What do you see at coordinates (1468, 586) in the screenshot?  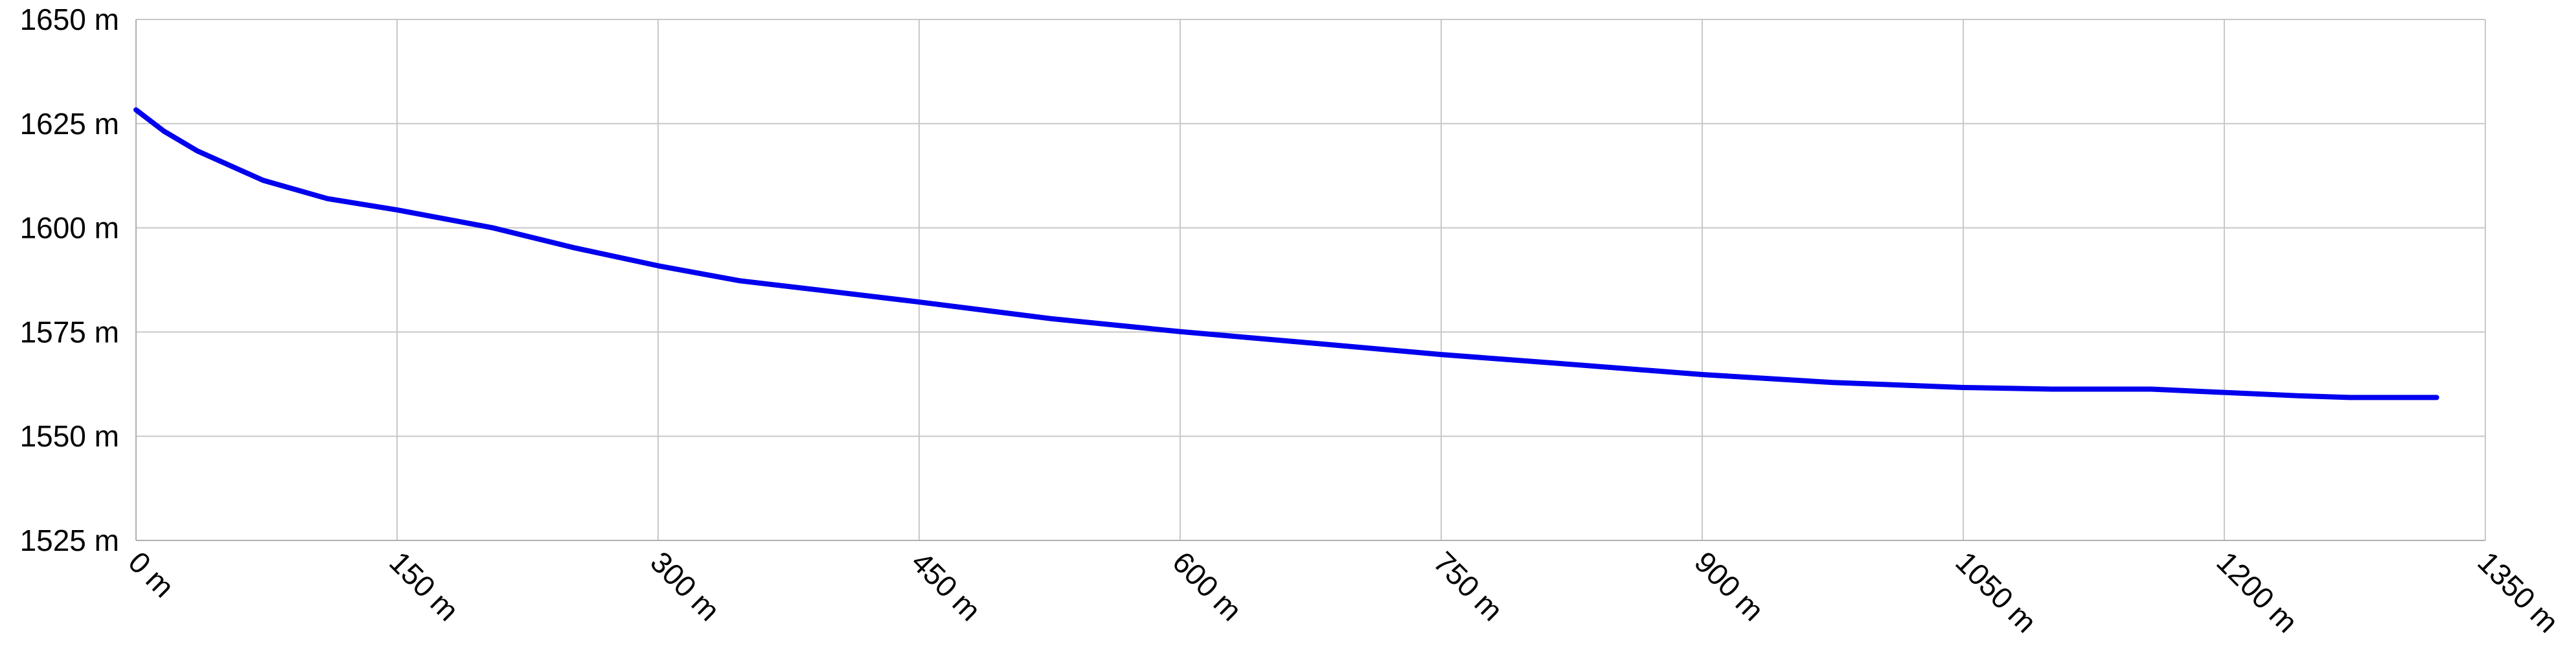 I see `x-tick-label: 750 m` at bounding box center [1468, 586].